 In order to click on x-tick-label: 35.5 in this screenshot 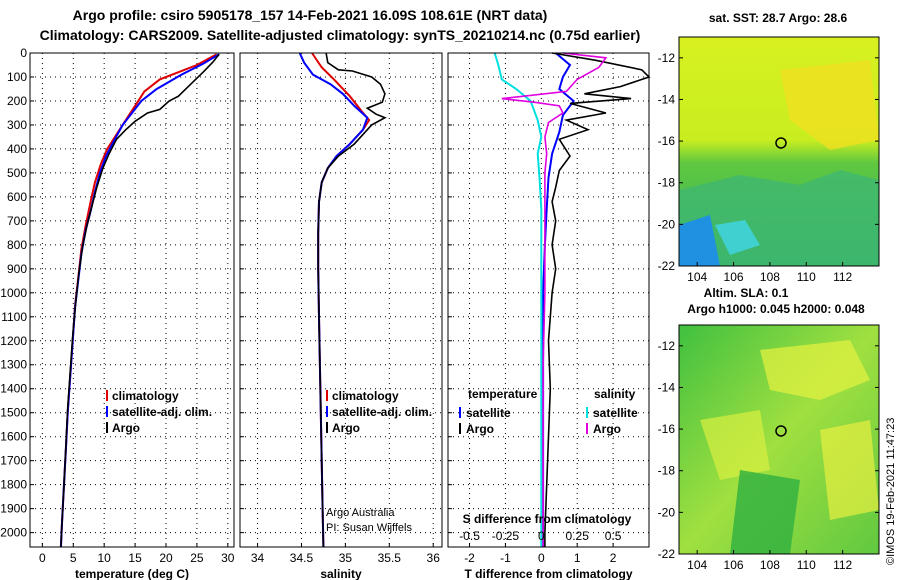, I will do `click(390, 558)`.